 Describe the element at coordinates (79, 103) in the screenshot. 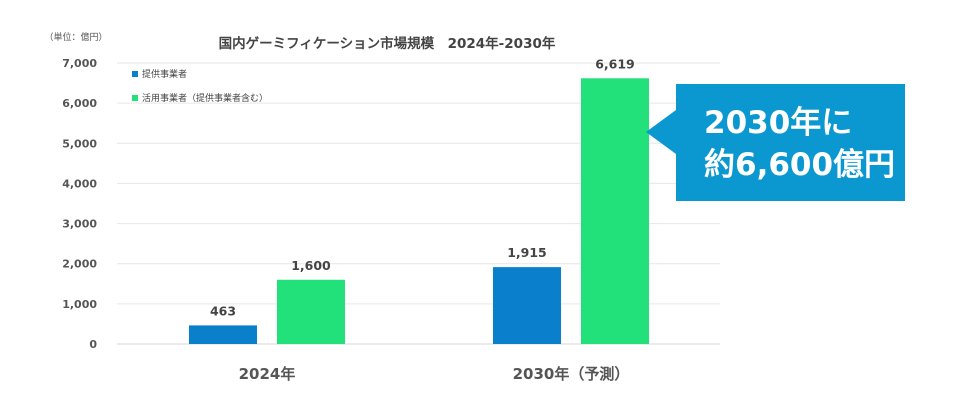

I see `y-tick-label: 6,000` at that location.